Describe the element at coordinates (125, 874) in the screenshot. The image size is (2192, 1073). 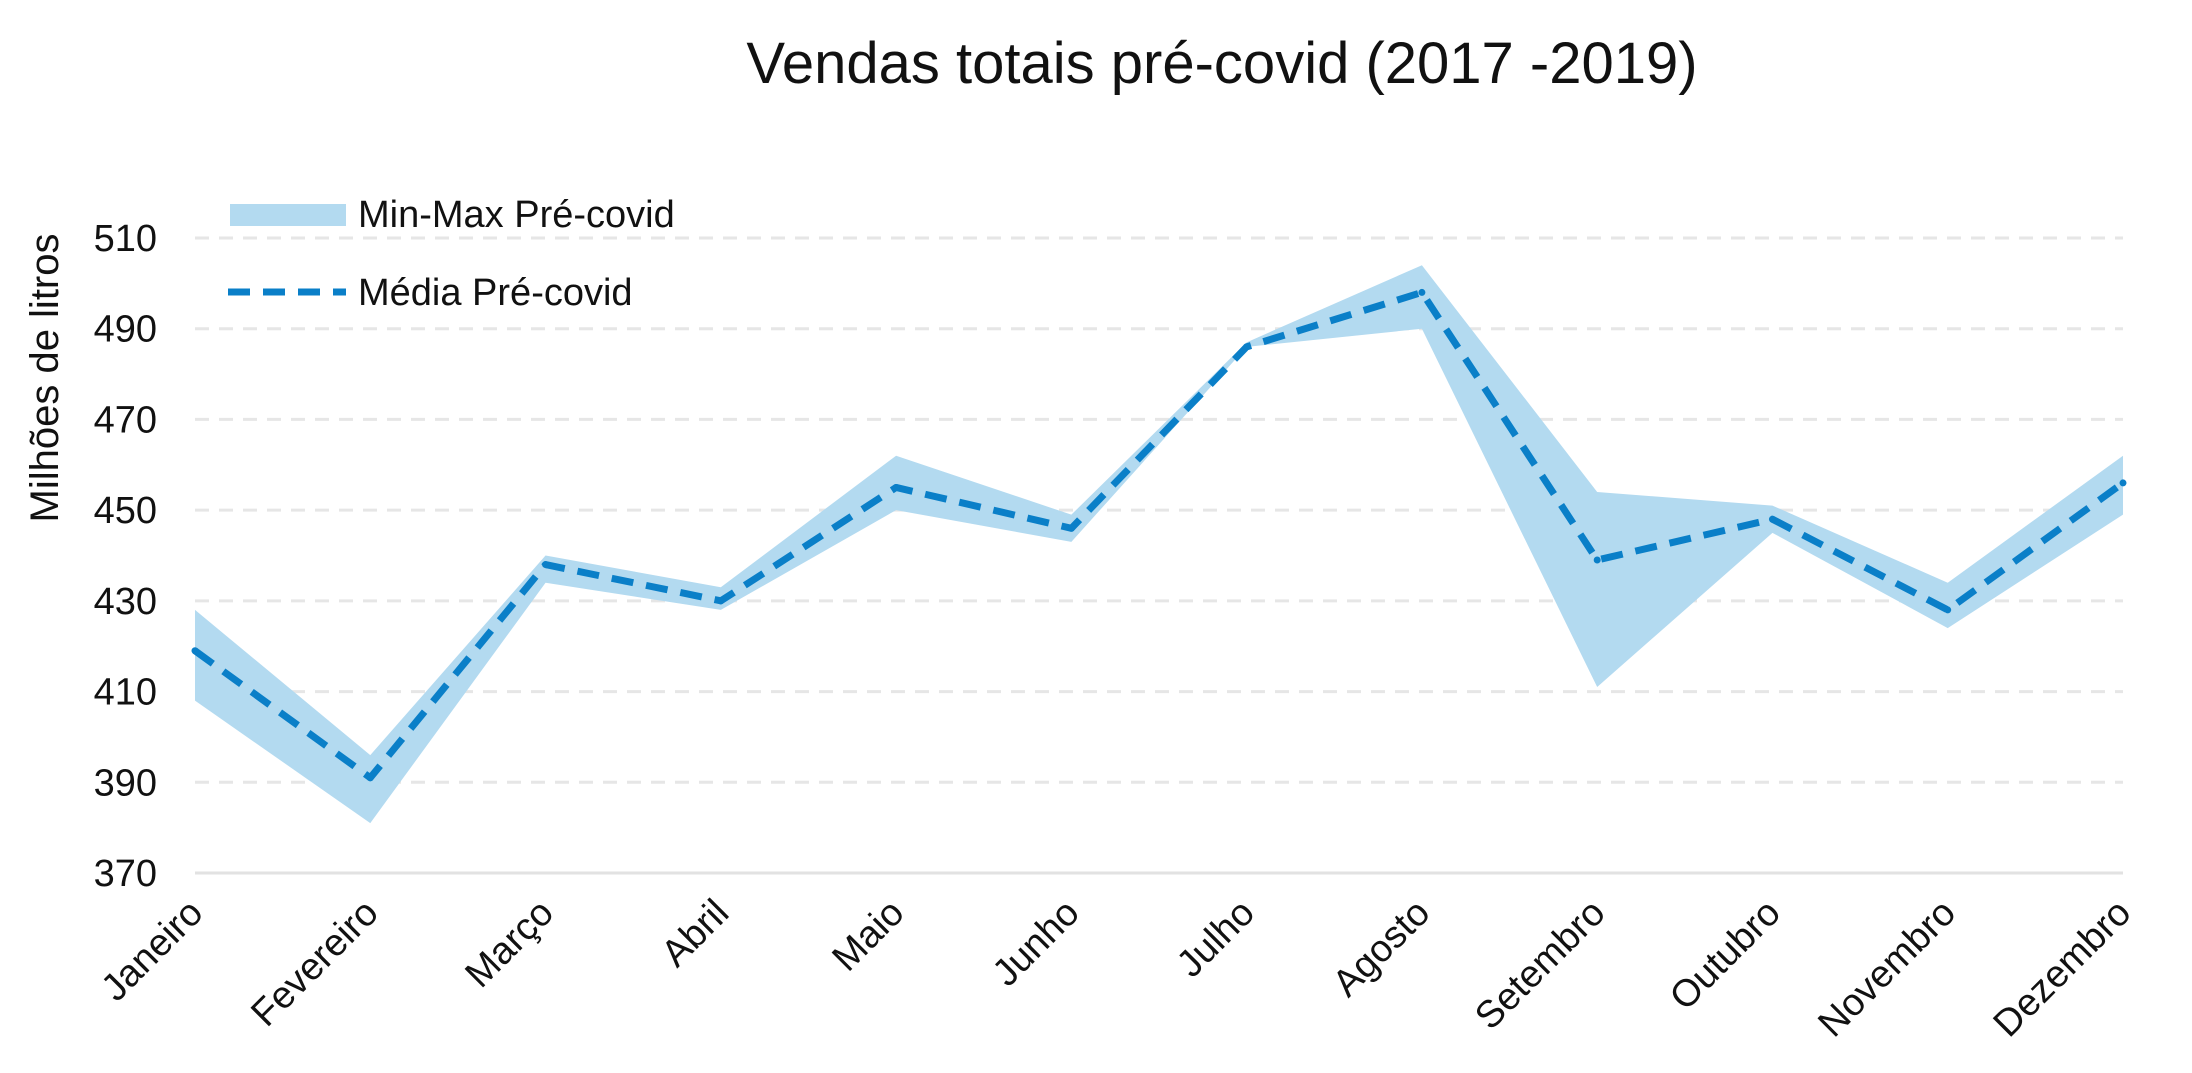
I see `y-tick-label-370: 370` at that location.